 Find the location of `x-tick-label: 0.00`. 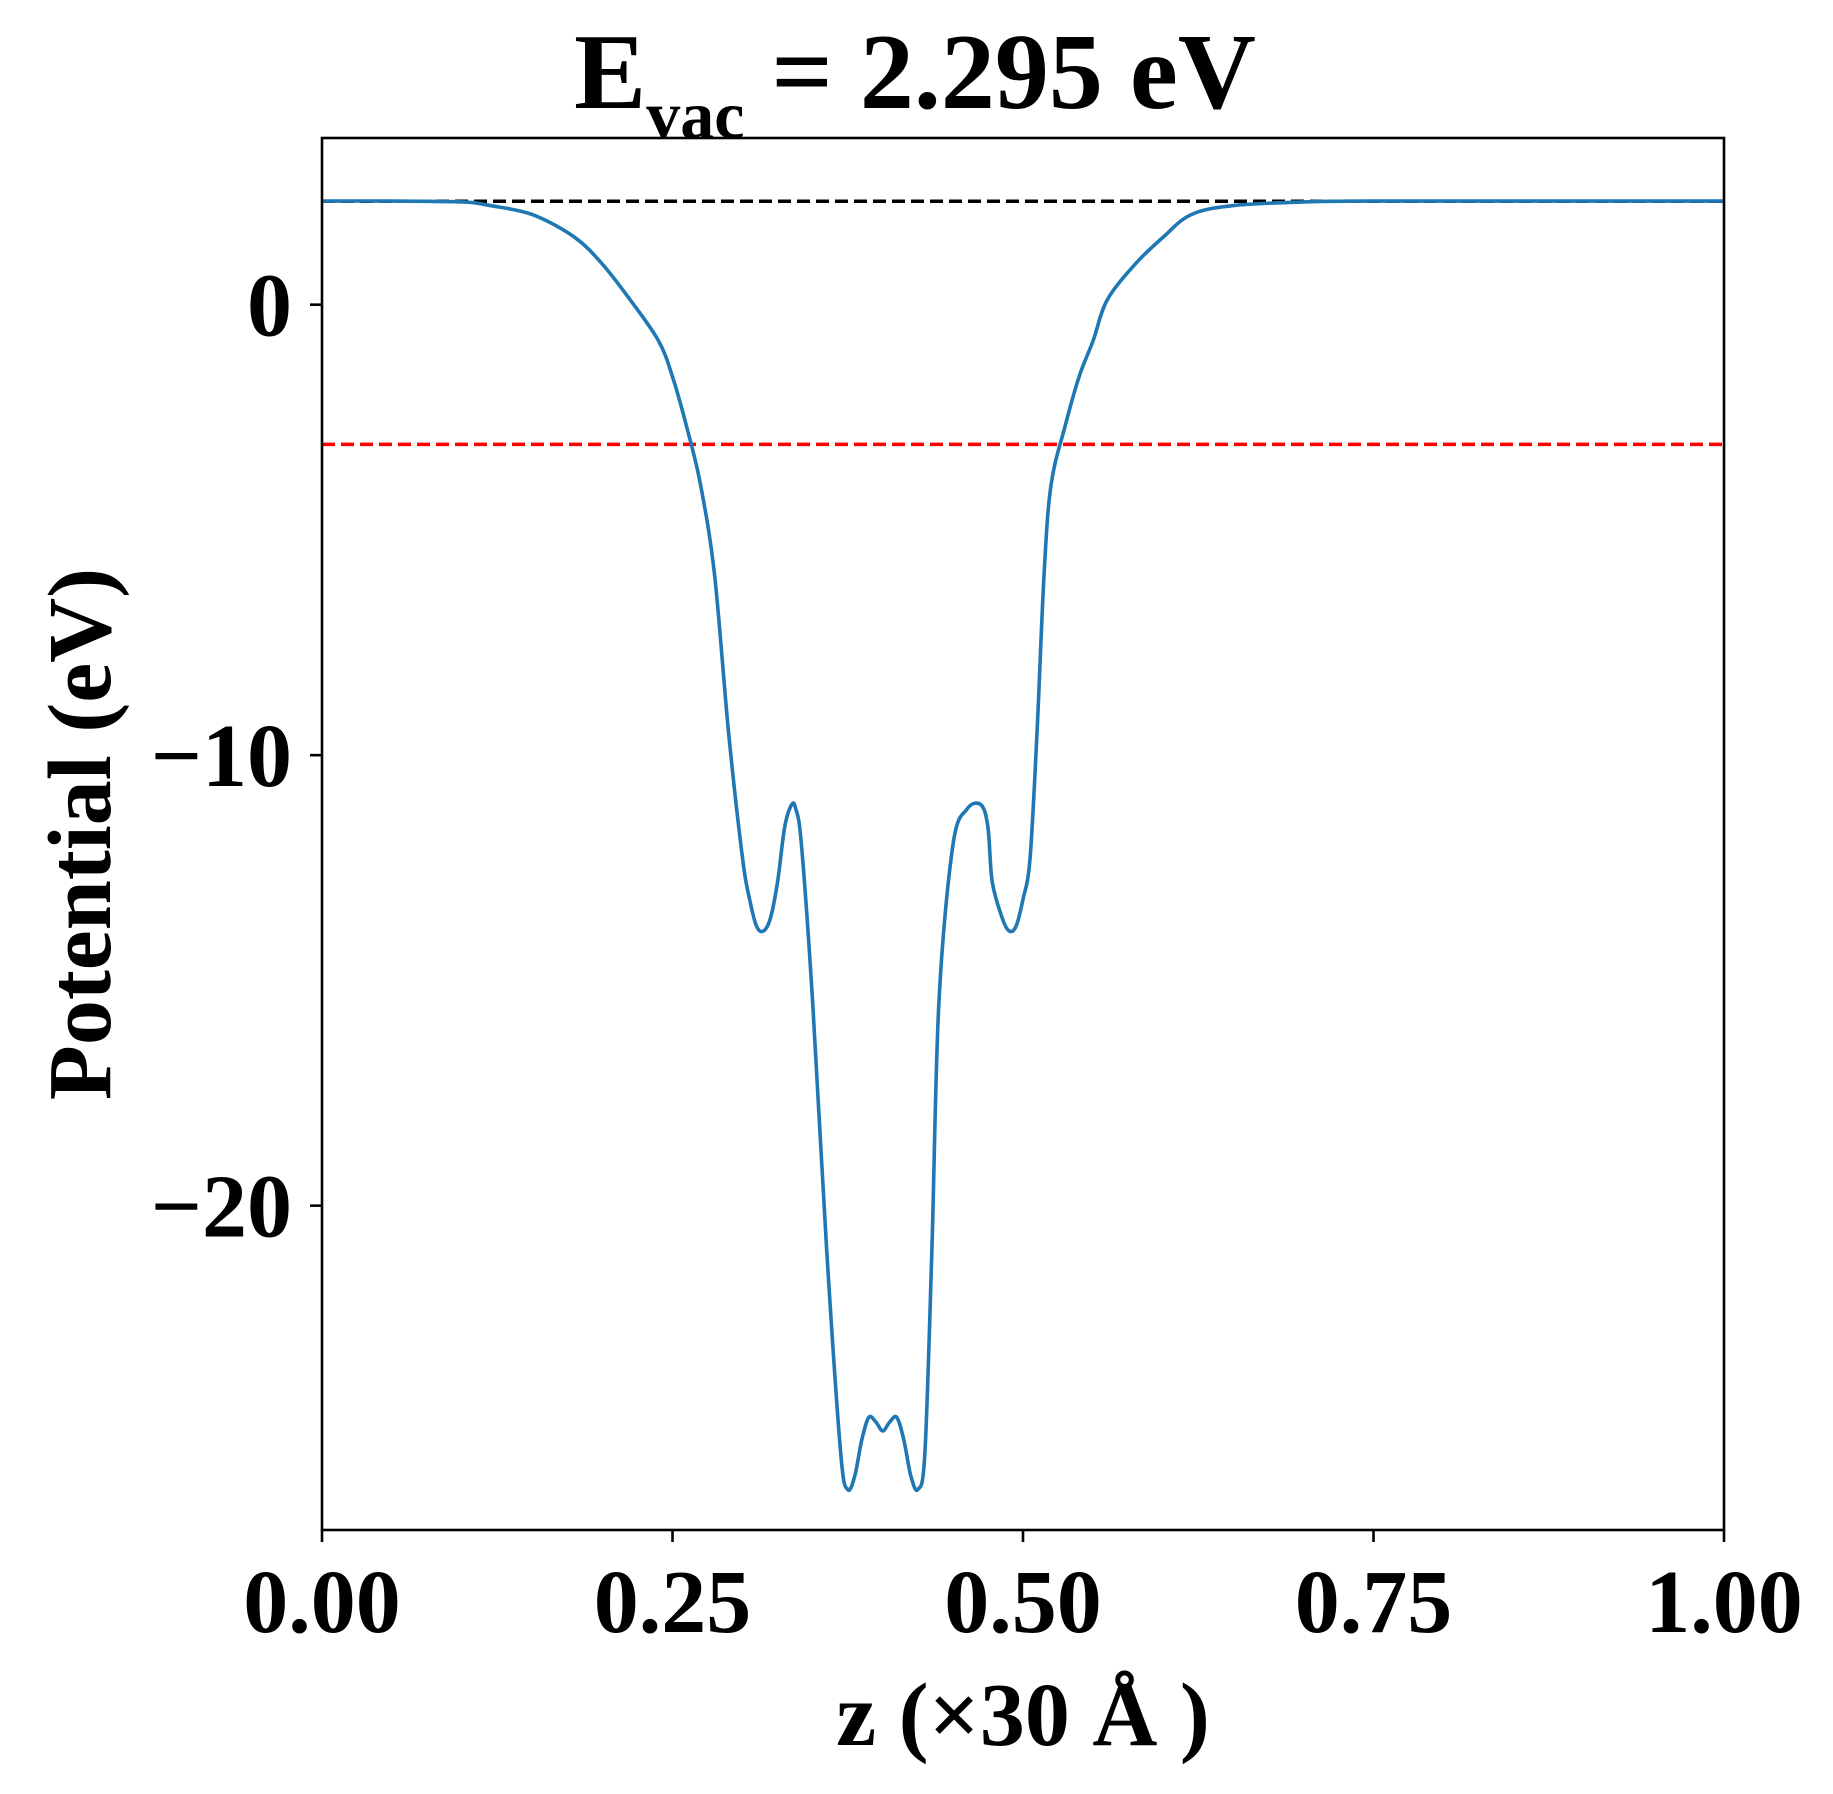

x-tick-label: 0.00 is located at coordinates (322, 1602).